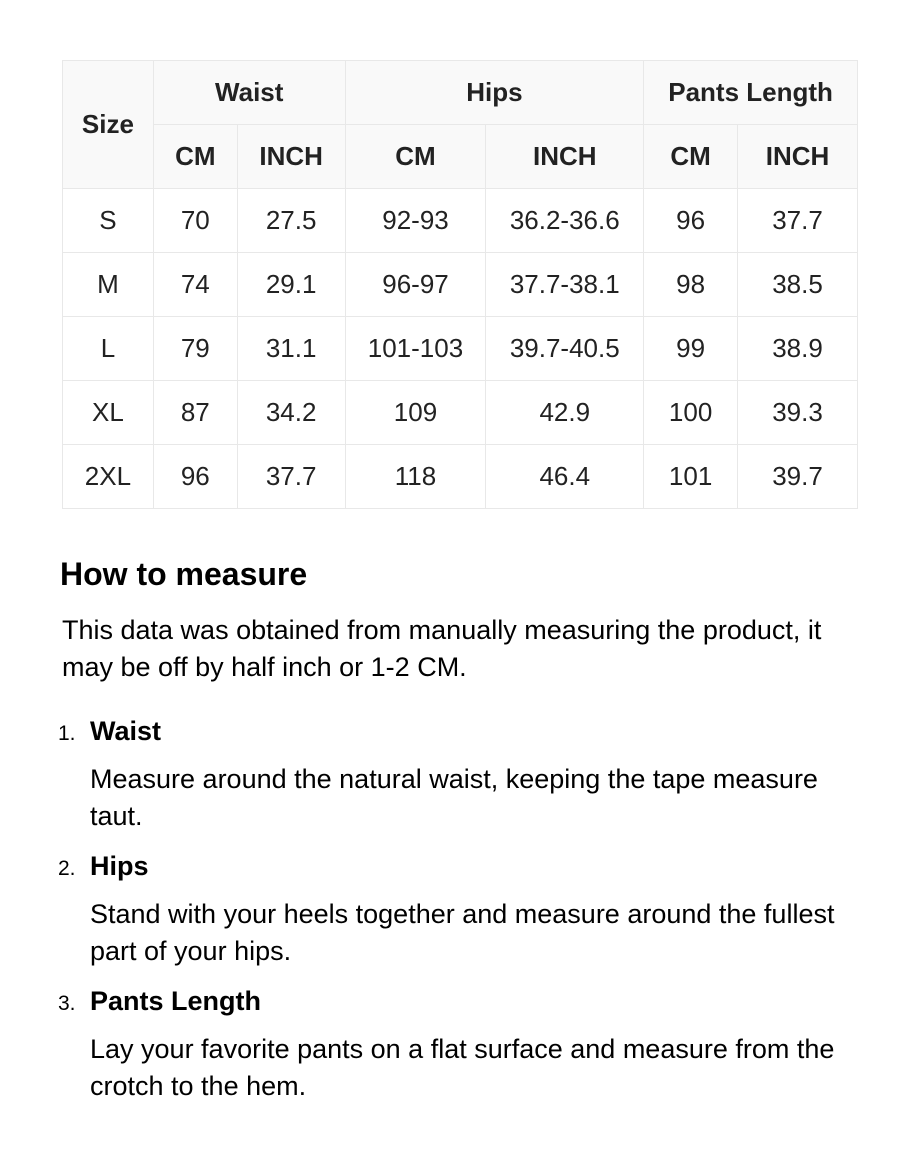  What do you see at coordinates (195, 348) in the screenshot?
I see `waist-cm-value: 79` at bounding box center [195, 348].